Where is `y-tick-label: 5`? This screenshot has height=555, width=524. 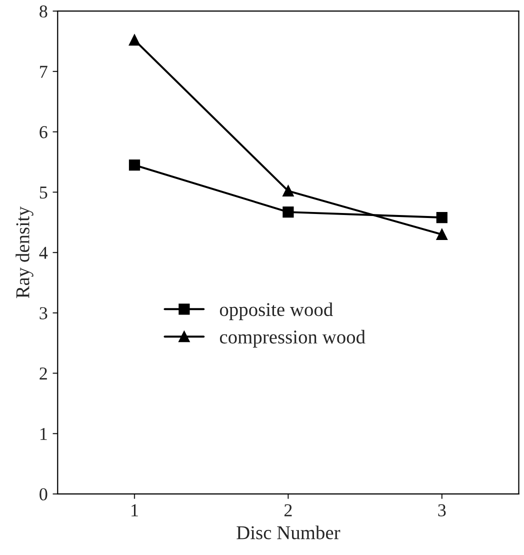
y-tick-label: 5 is located at coordinates (44, 192).